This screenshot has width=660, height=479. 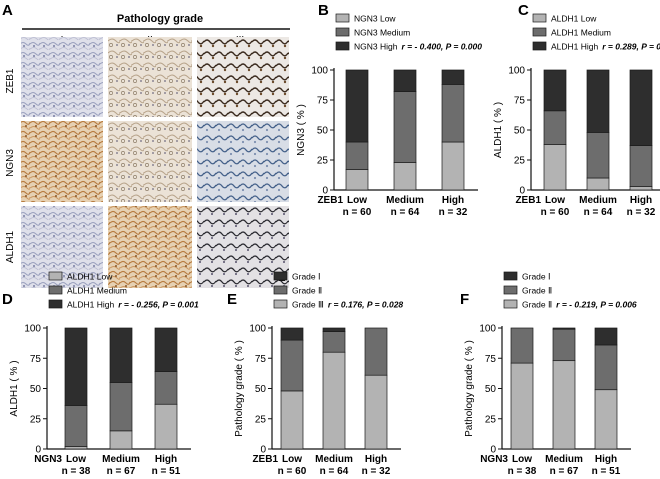 What do you see at coordinates (323, 101) in the screenshot?
I see `y-tick-label-b: 75` at bounding box center [323, 101].